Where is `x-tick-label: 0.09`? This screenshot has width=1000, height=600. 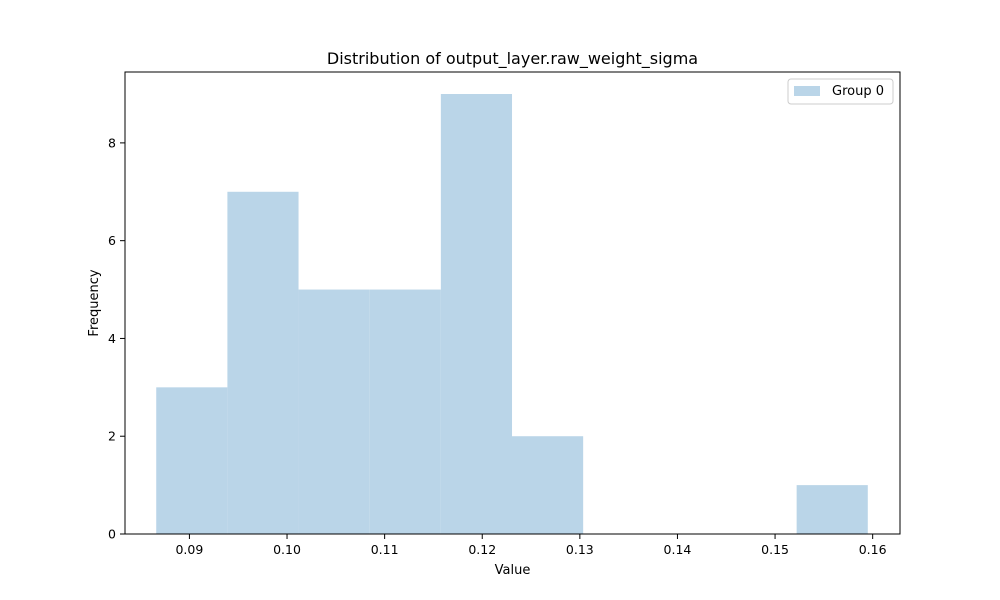
x-tick-label: 0.09 is located at coordinates (189, 549).